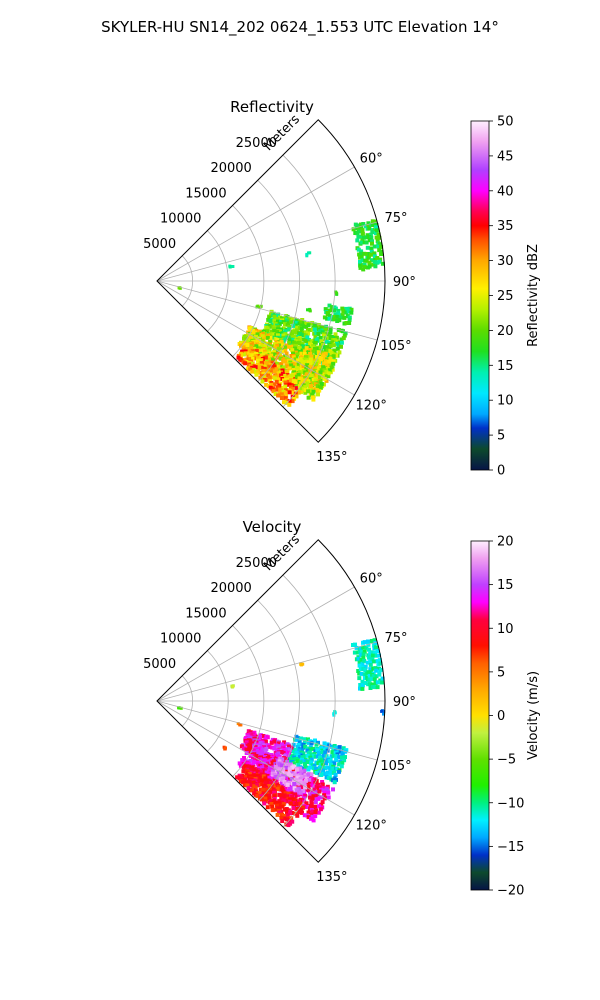 The width and height of the screenshot is (600, 1000). I want to click on colorbar-tick-label: 0, so click(501, 716).